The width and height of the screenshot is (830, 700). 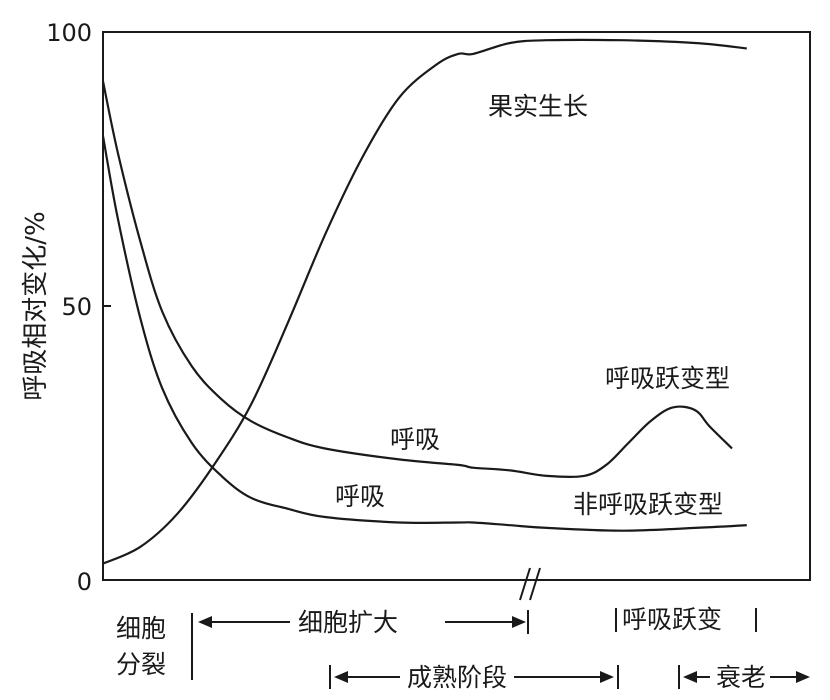 I want to click on y-axis-label: 呼吸相对变化/%, so click(x=36, y=305).